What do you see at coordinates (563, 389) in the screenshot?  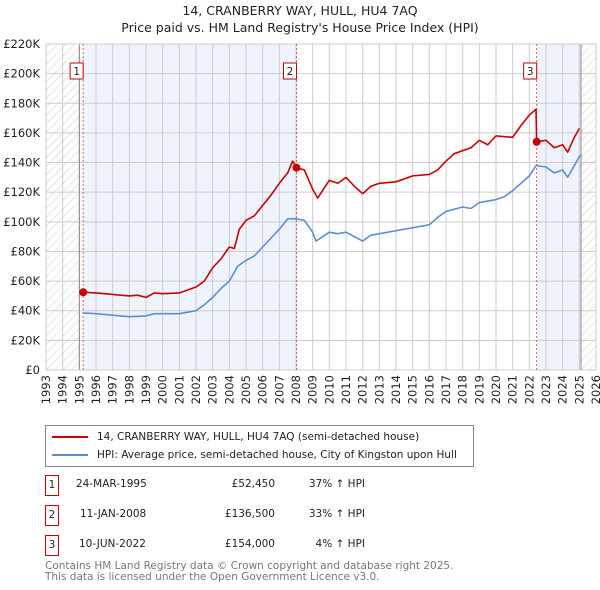 I see `x-tick-label: 2024` at bounding box center [563, 389].